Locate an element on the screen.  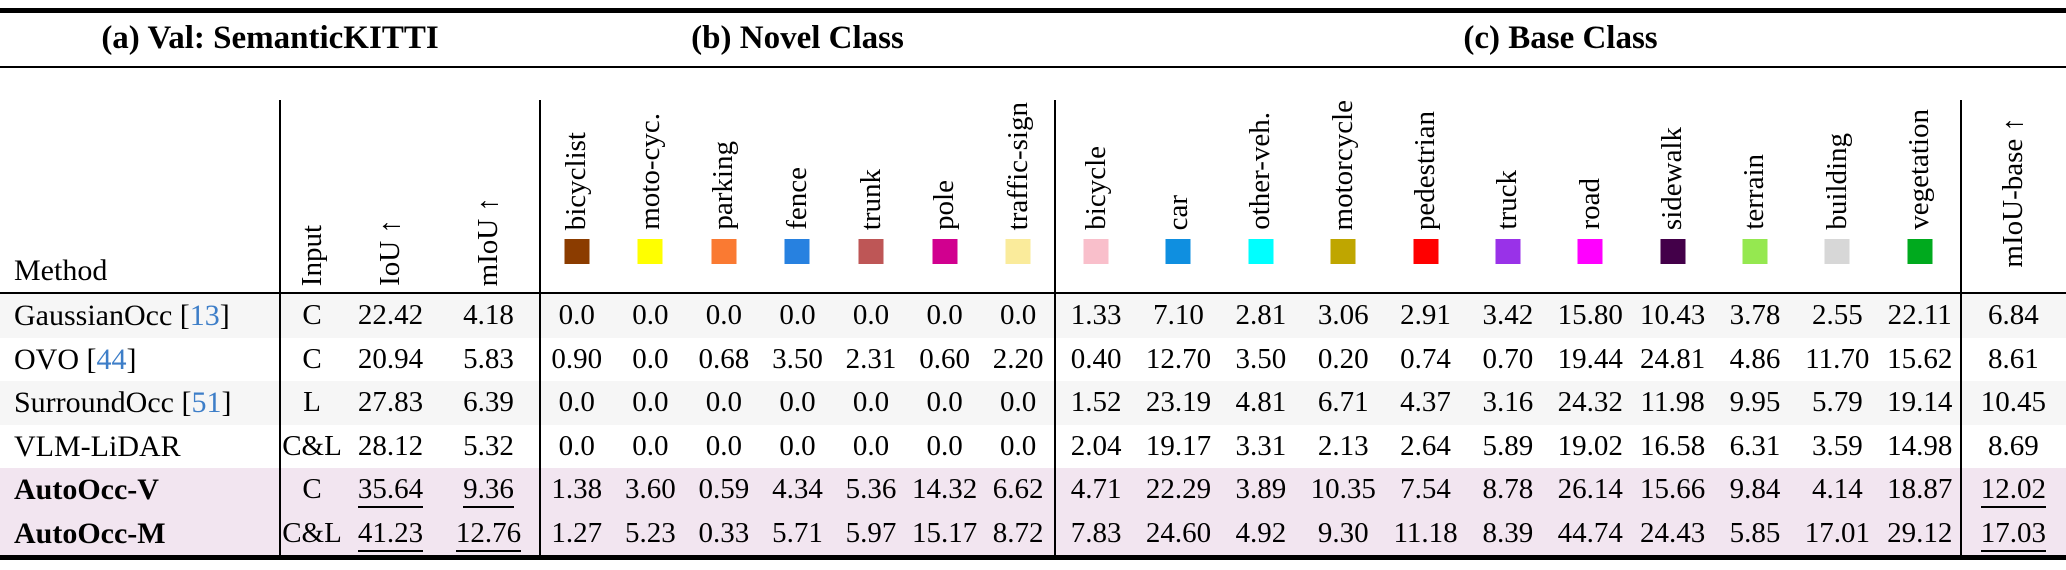
class-color-swatch-moto-cyc is located at coordinates (650, 251).